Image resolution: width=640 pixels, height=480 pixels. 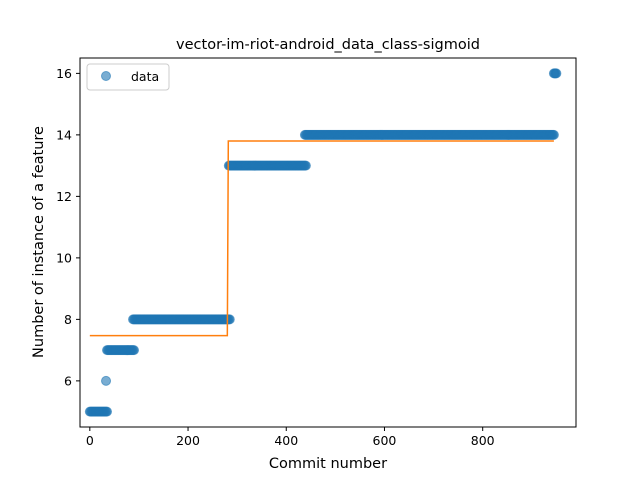 What do you see at coordinates (90, 440) in the screenshot?
I see `x-tick-label: 0` at bounding box center [90, 440].